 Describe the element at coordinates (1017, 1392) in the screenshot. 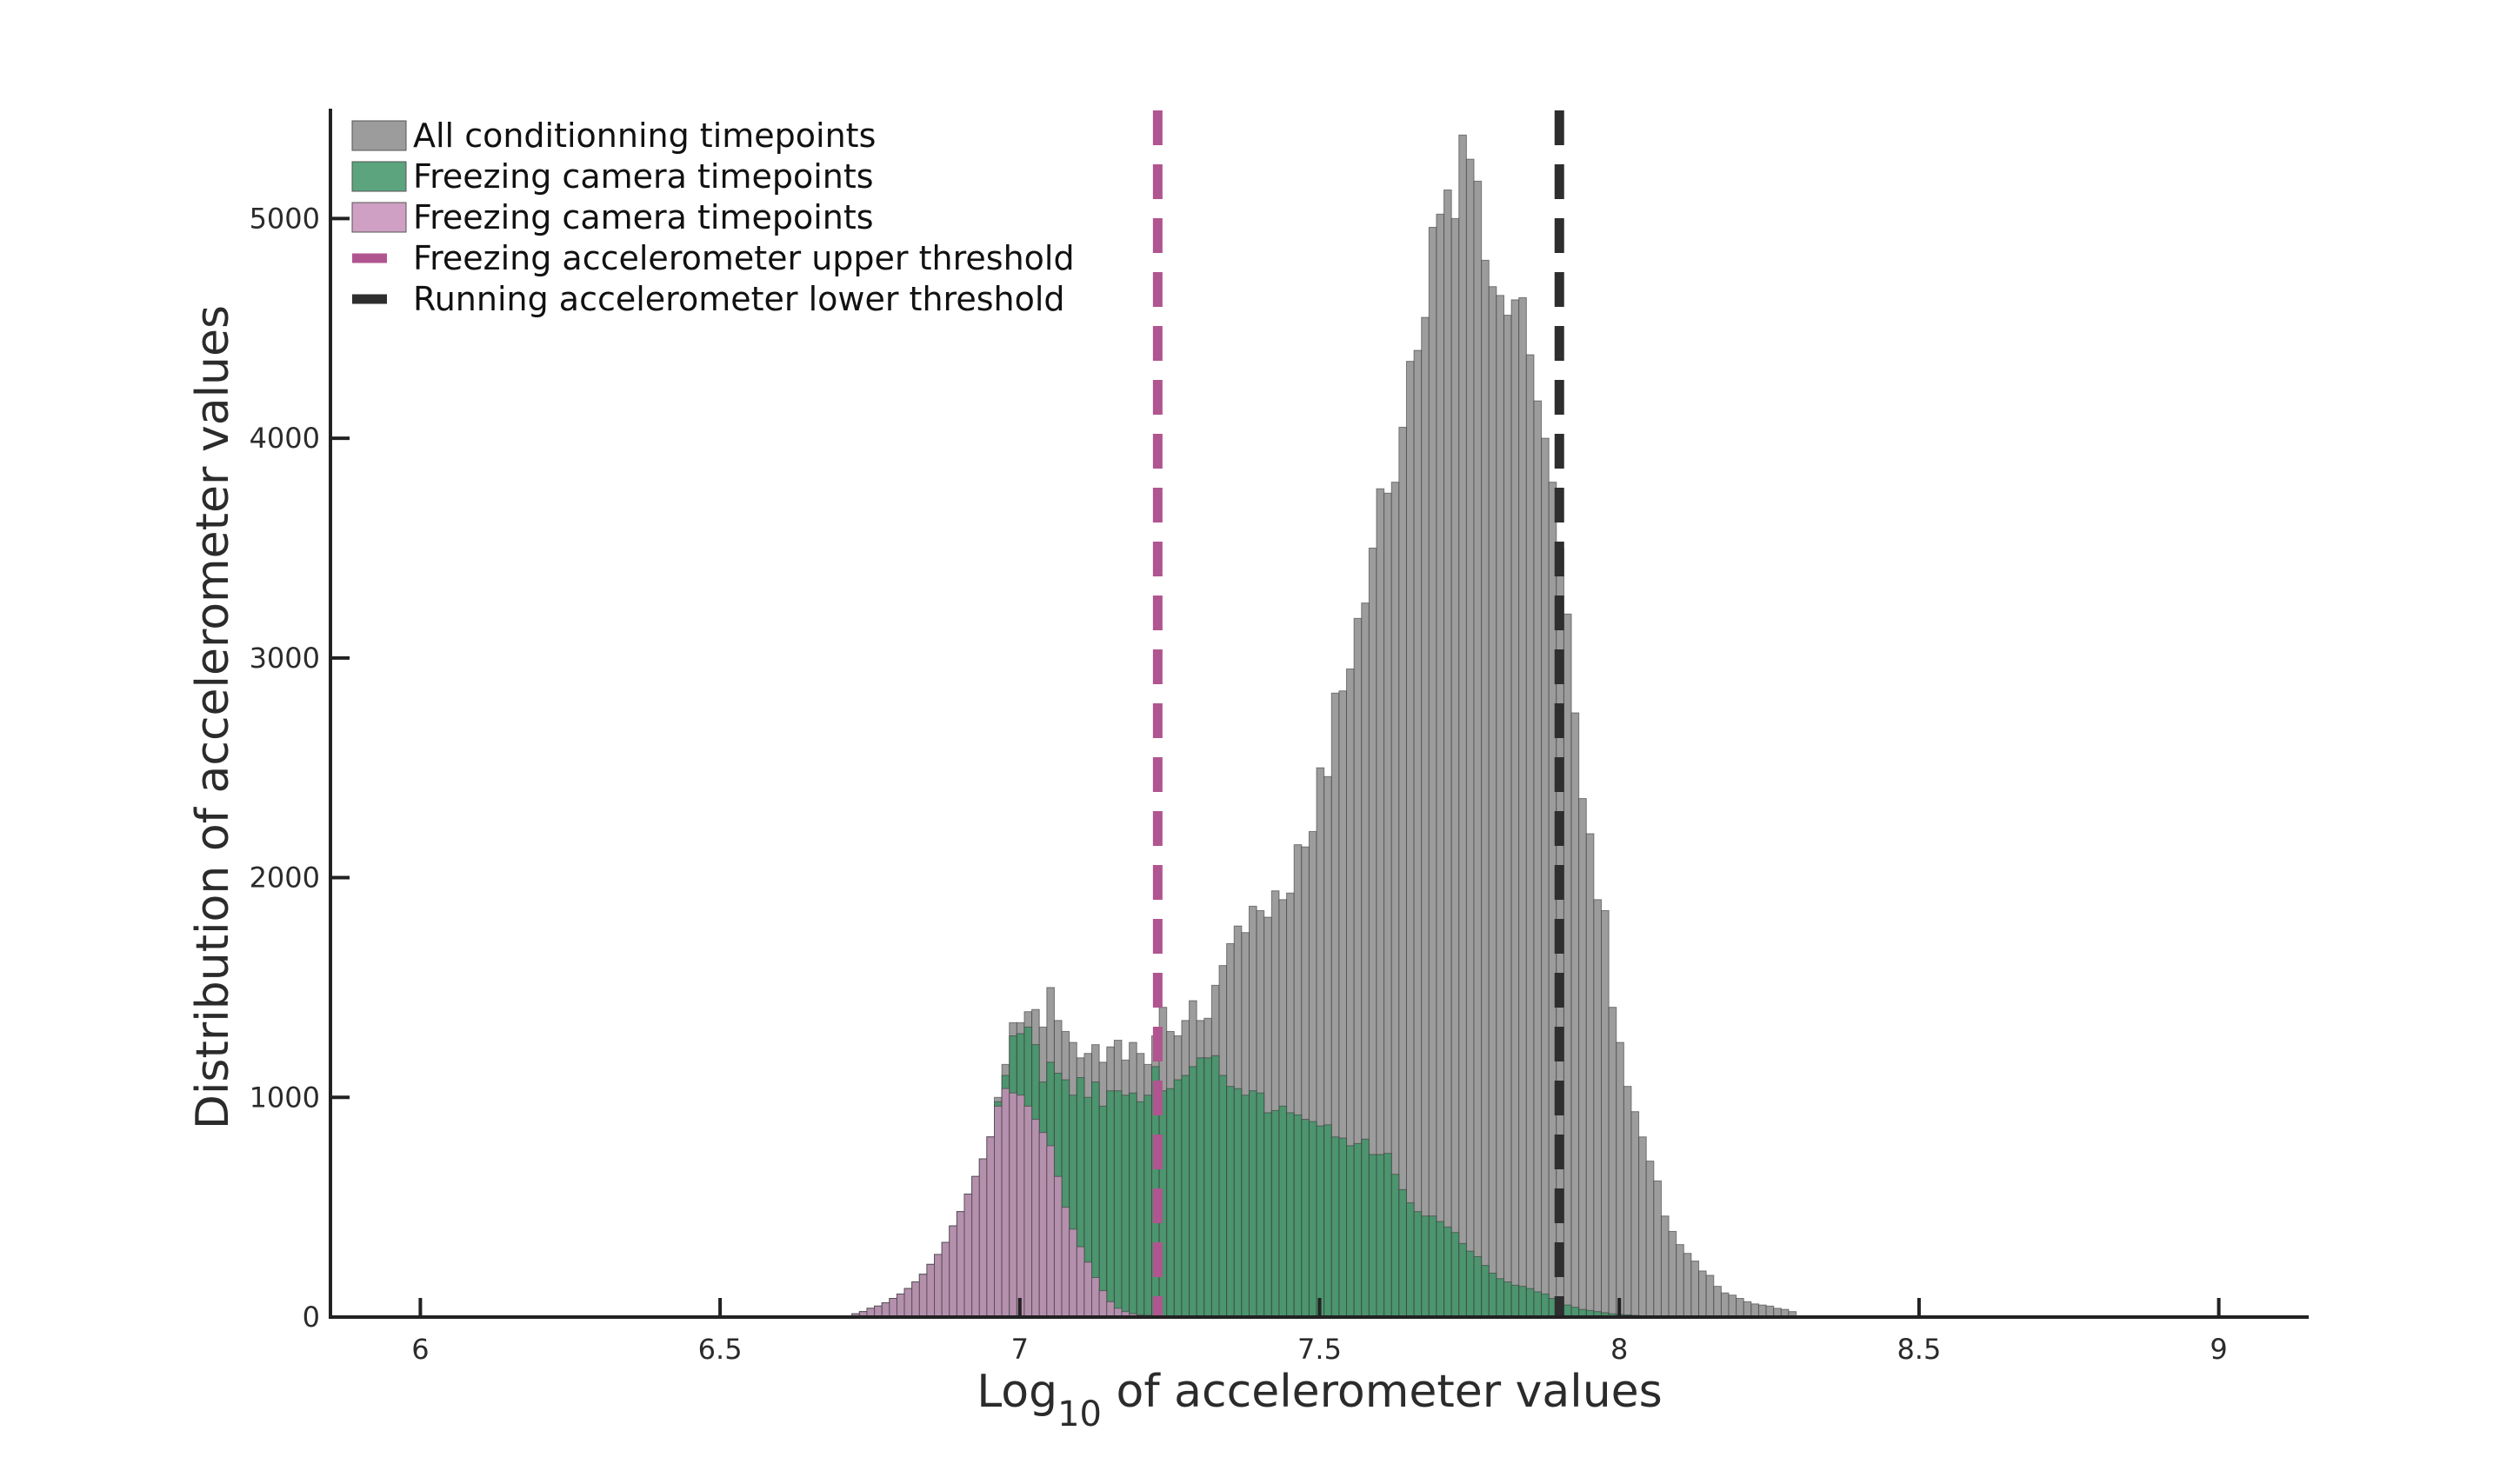

I see `x-axis-title-main: Log` at that location.